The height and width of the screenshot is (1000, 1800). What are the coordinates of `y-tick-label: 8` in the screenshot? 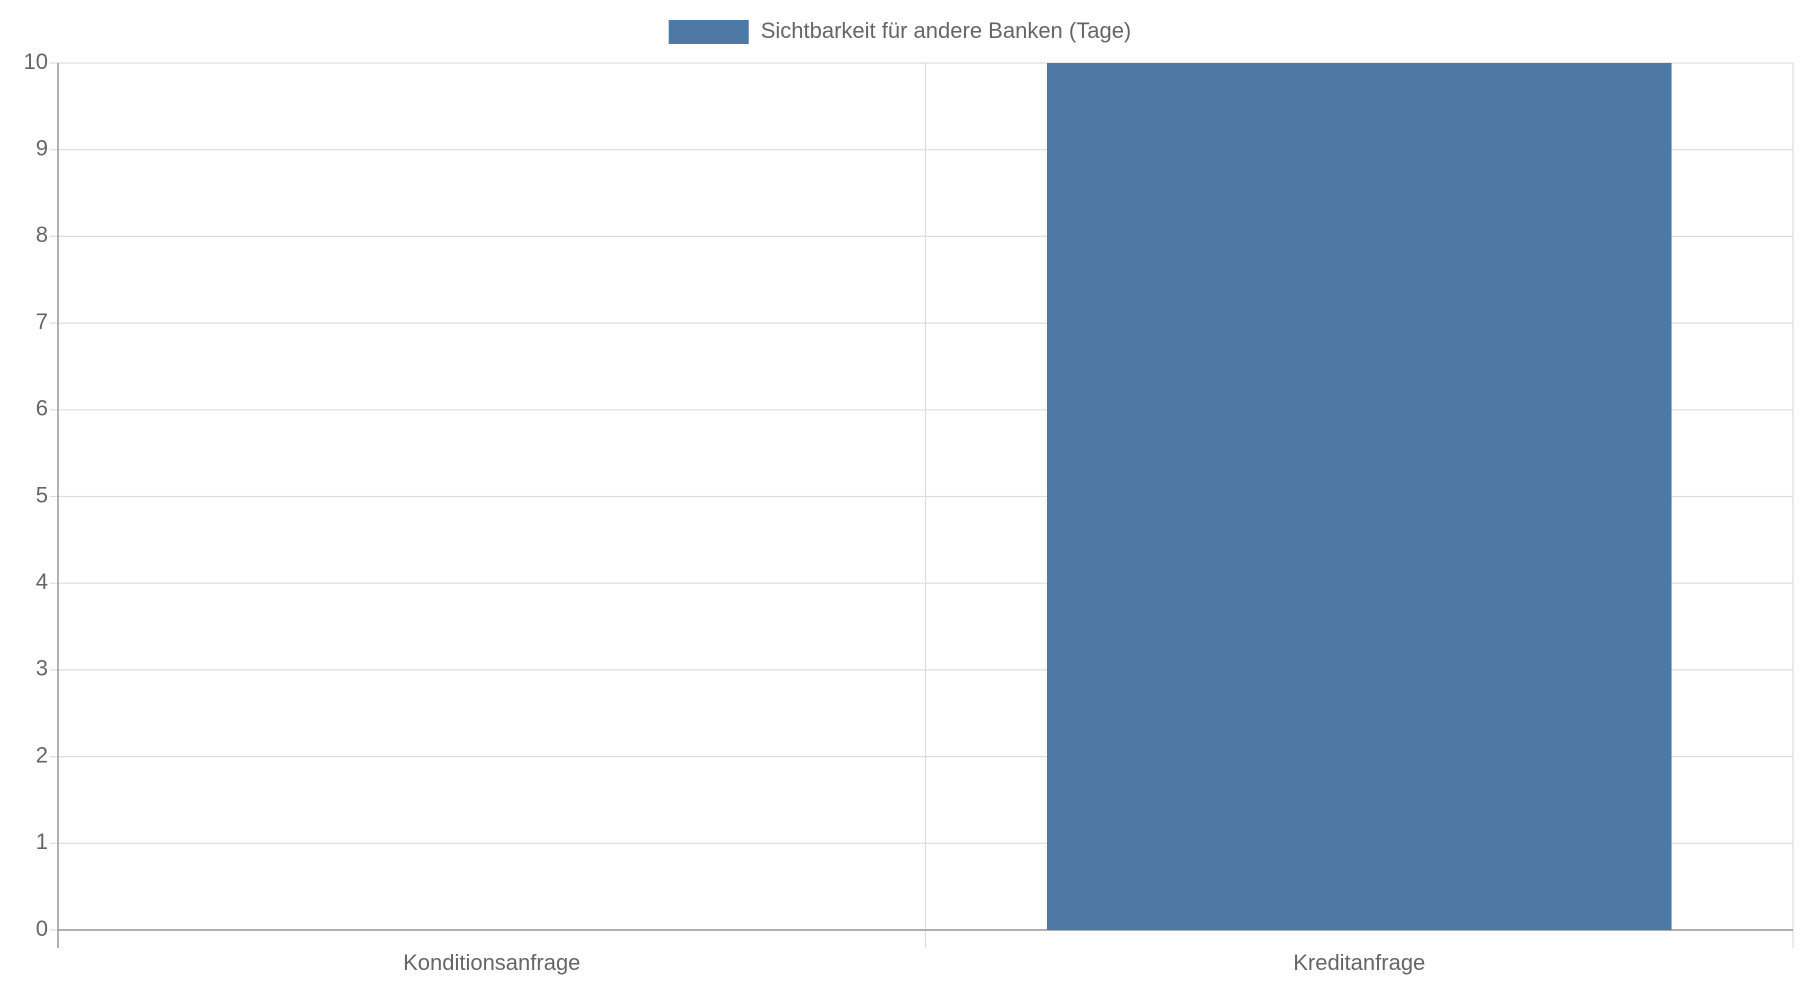 It's located at (42, 234).